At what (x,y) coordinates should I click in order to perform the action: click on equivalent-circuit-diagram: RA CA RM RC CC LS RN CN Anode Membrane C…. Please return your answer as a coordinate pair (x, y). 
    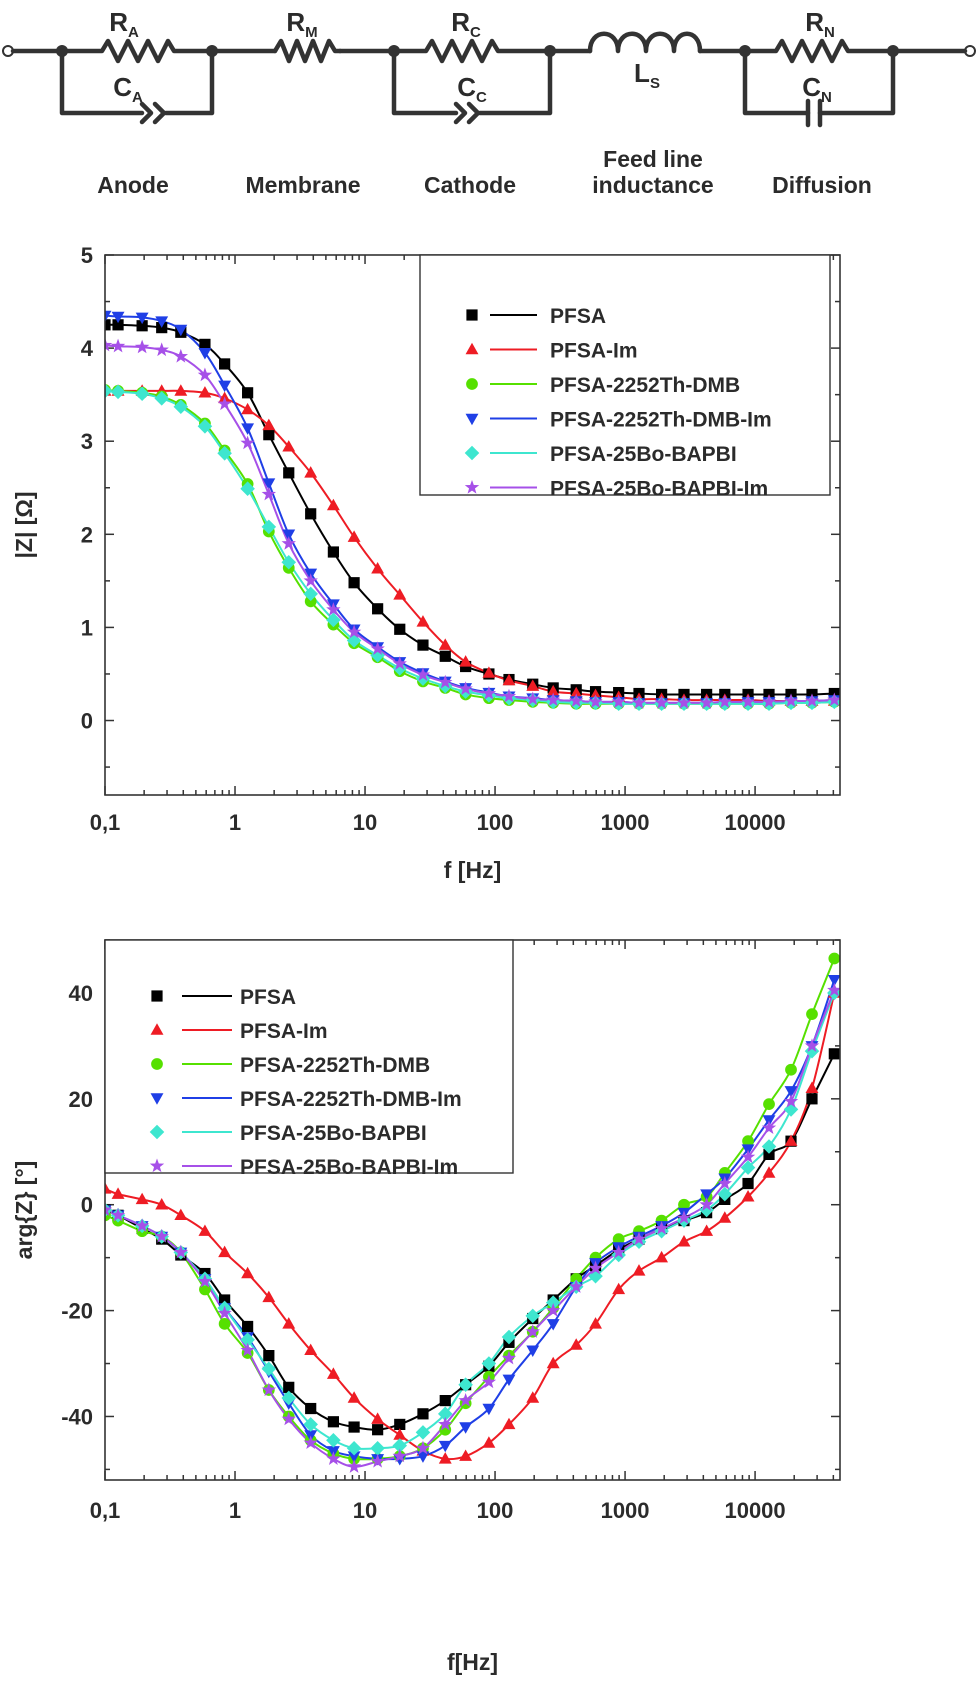
    Looking at the image, I should click on (489, 102).